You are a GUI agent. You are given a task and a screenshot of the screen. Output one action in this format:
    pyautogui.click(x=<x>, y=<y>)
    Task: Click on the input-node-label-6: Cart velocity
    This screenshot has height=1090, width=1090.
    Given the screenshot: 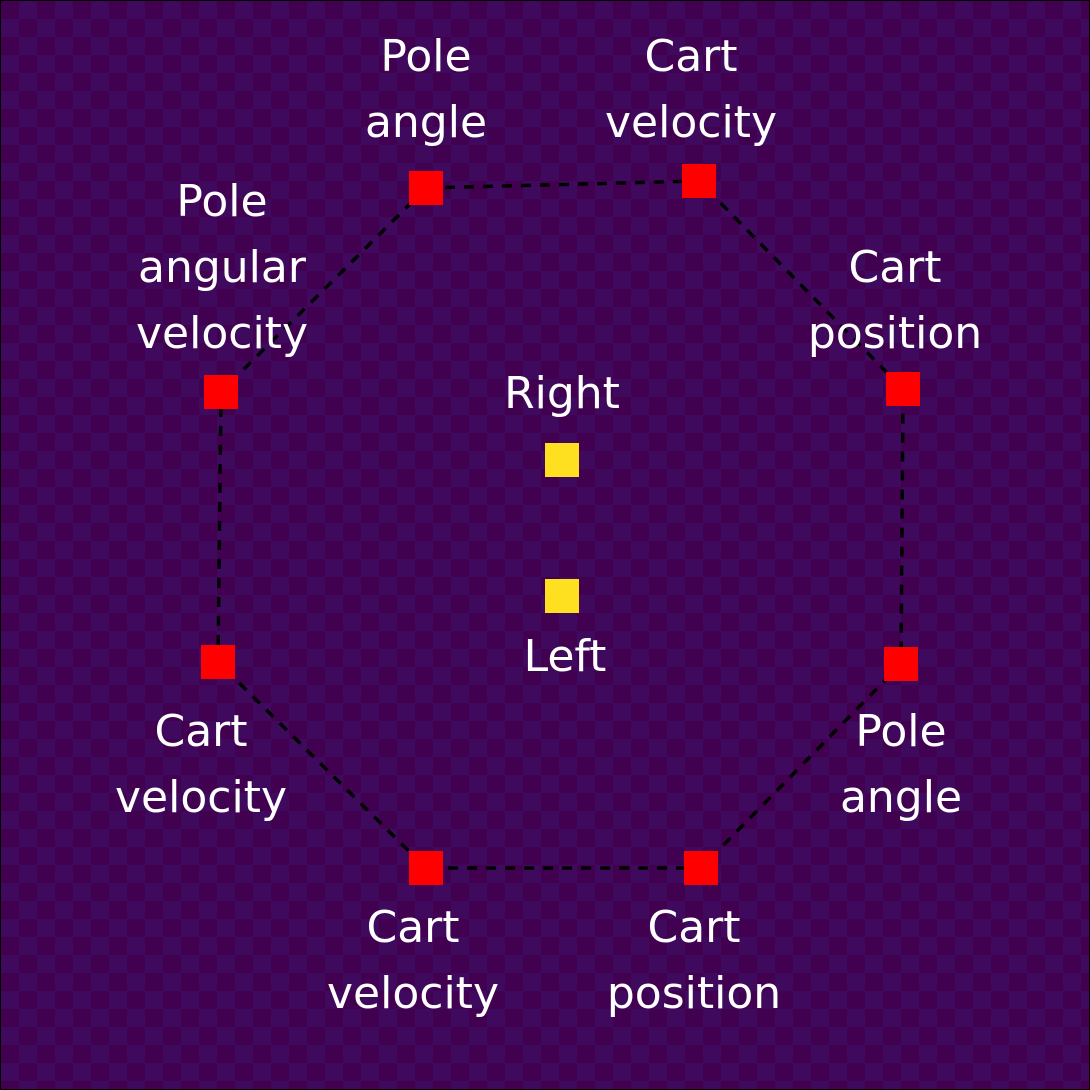 What is the action you would take?
    pyautogui.click(x=413, y=960)
    